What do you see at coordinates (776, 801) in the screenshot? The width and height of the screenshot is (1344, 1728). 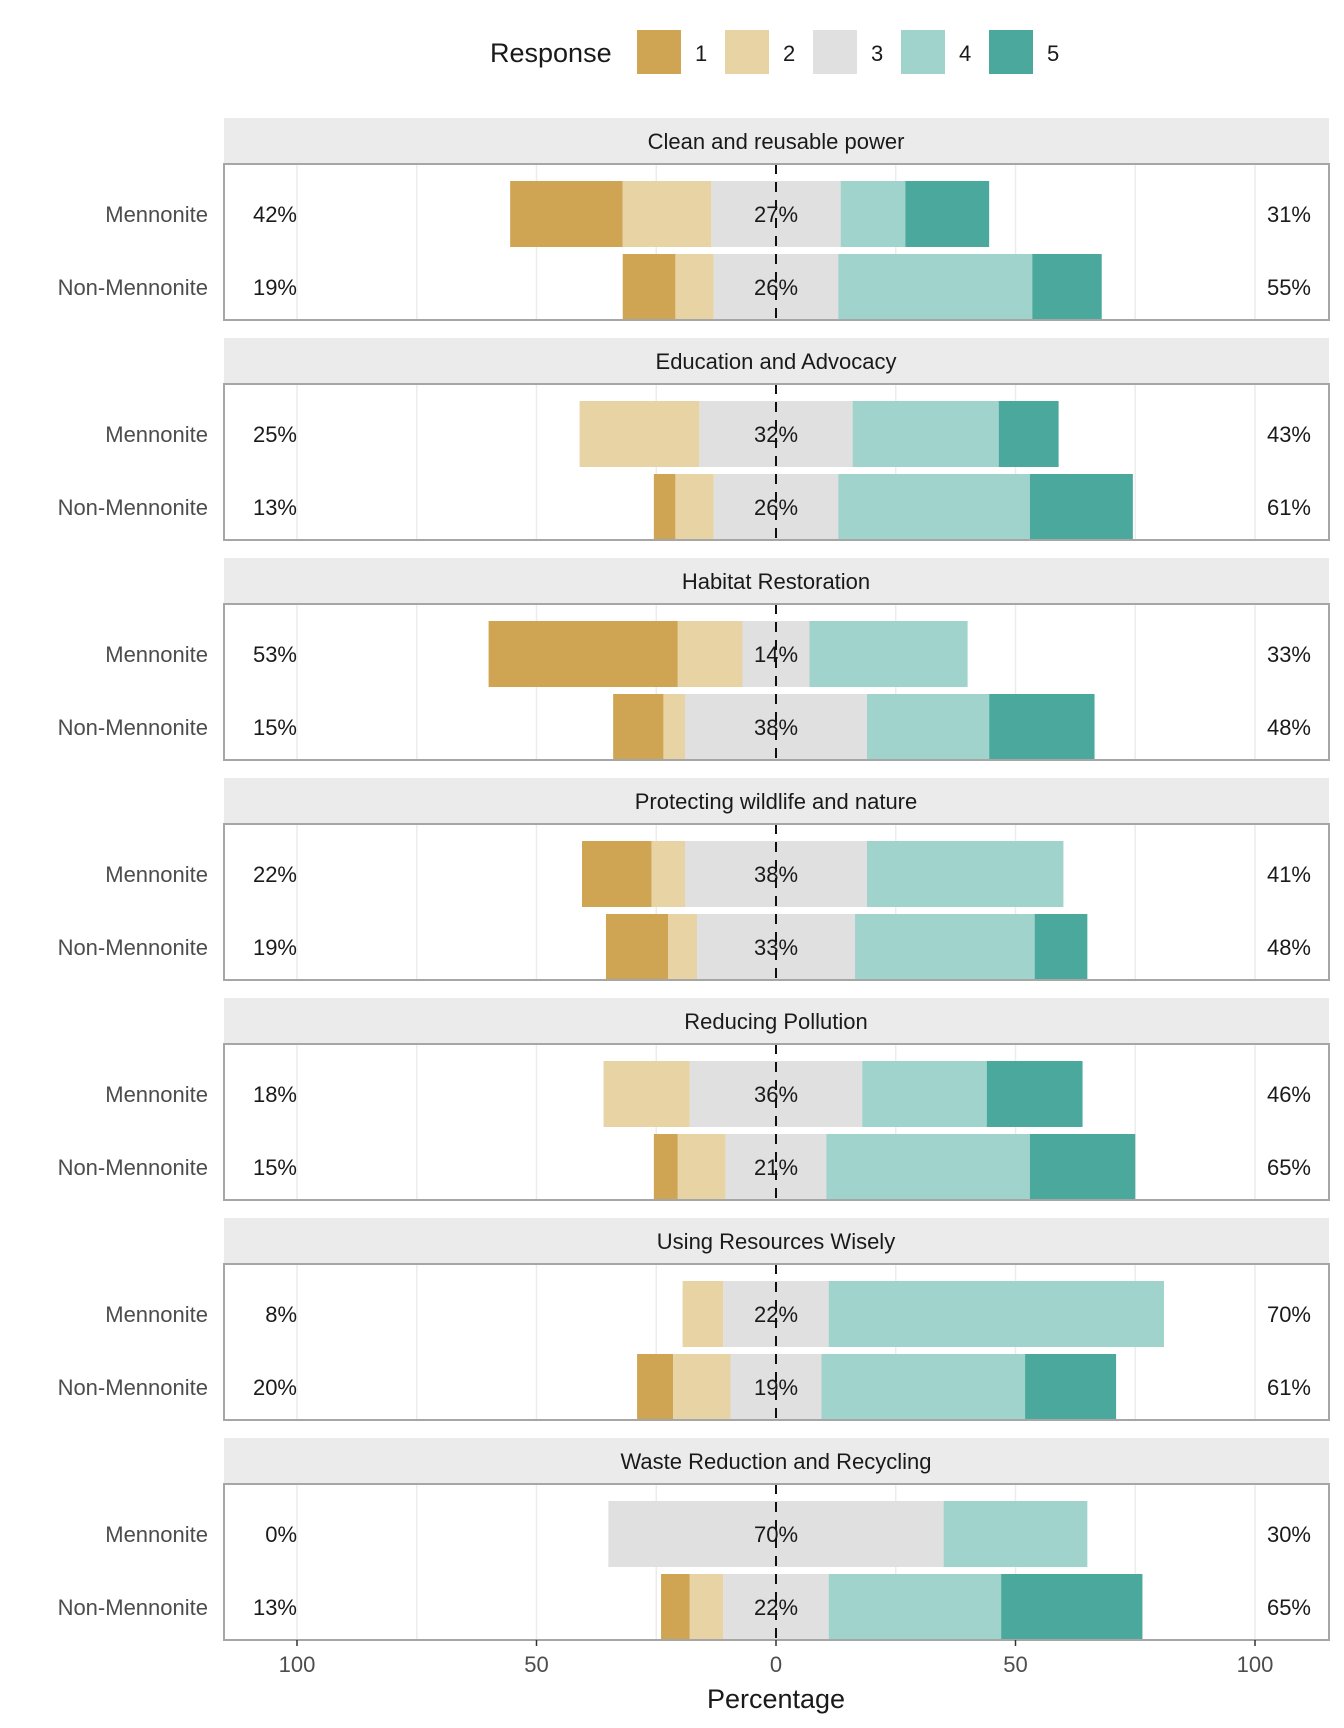 I see `facet-title: Protecting wildlife and nature` at bounding box center [776, 801].